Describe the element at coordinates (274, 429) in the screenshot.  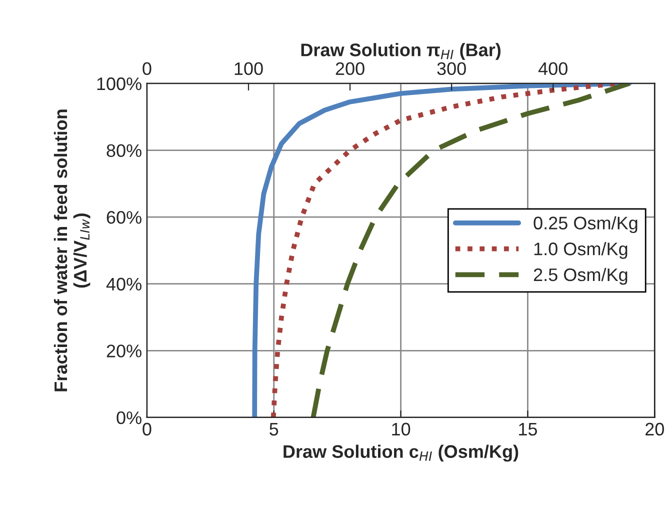
I see `x-tick-label: 5` at that location.